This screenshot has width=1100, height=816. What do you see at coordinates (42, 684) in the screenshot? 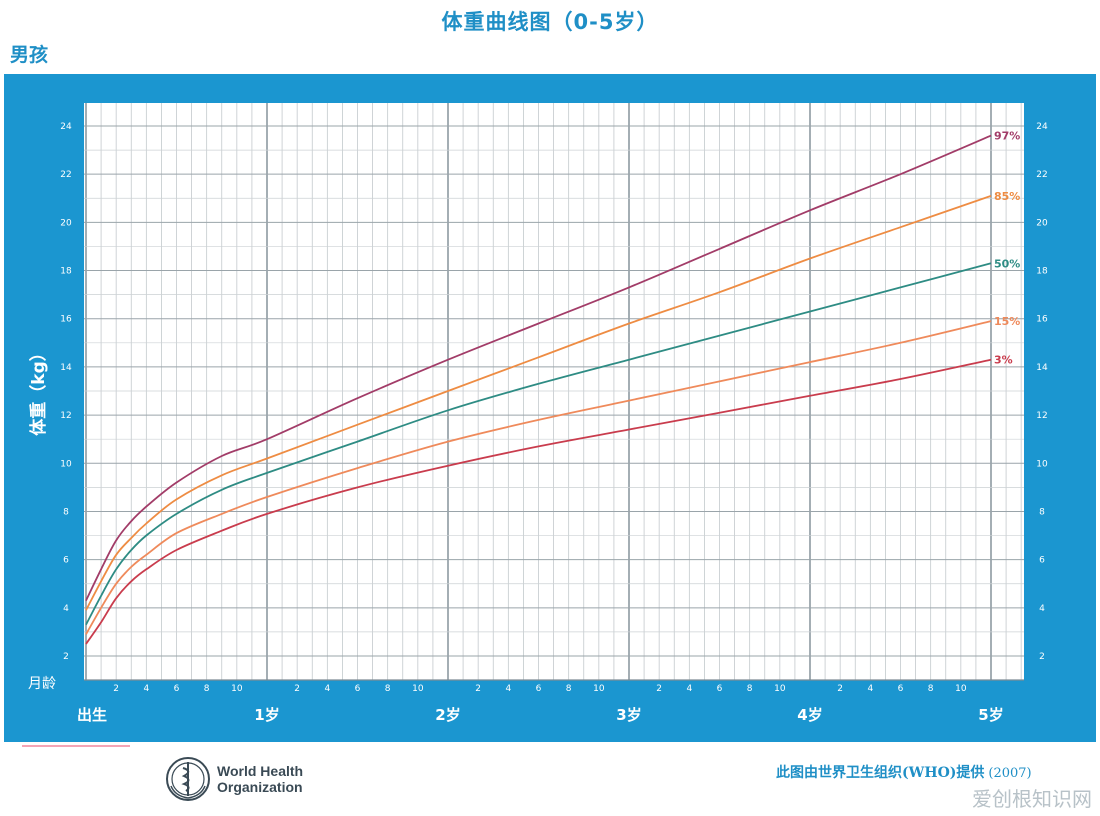
I see `month-axis-label: 月龄` at bounding box center [42, 684].